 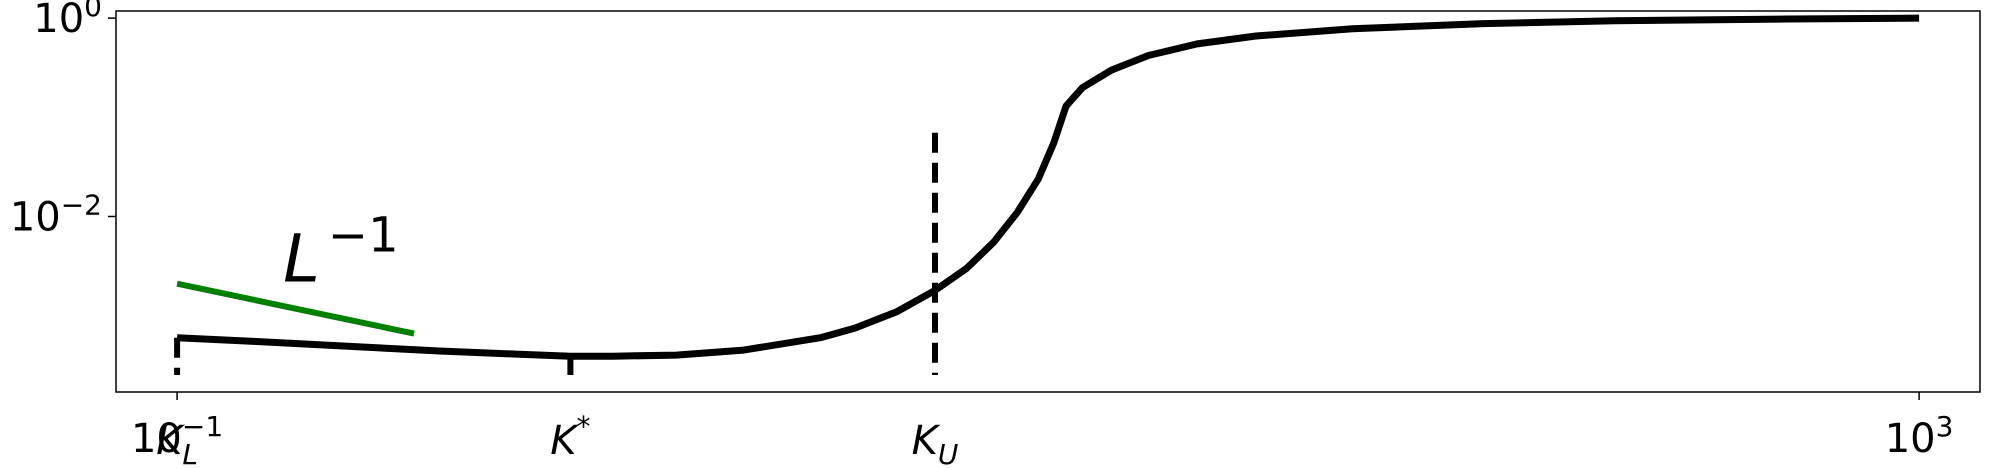 I want to click on reference-label: L −1, so click(x=341, y=253).